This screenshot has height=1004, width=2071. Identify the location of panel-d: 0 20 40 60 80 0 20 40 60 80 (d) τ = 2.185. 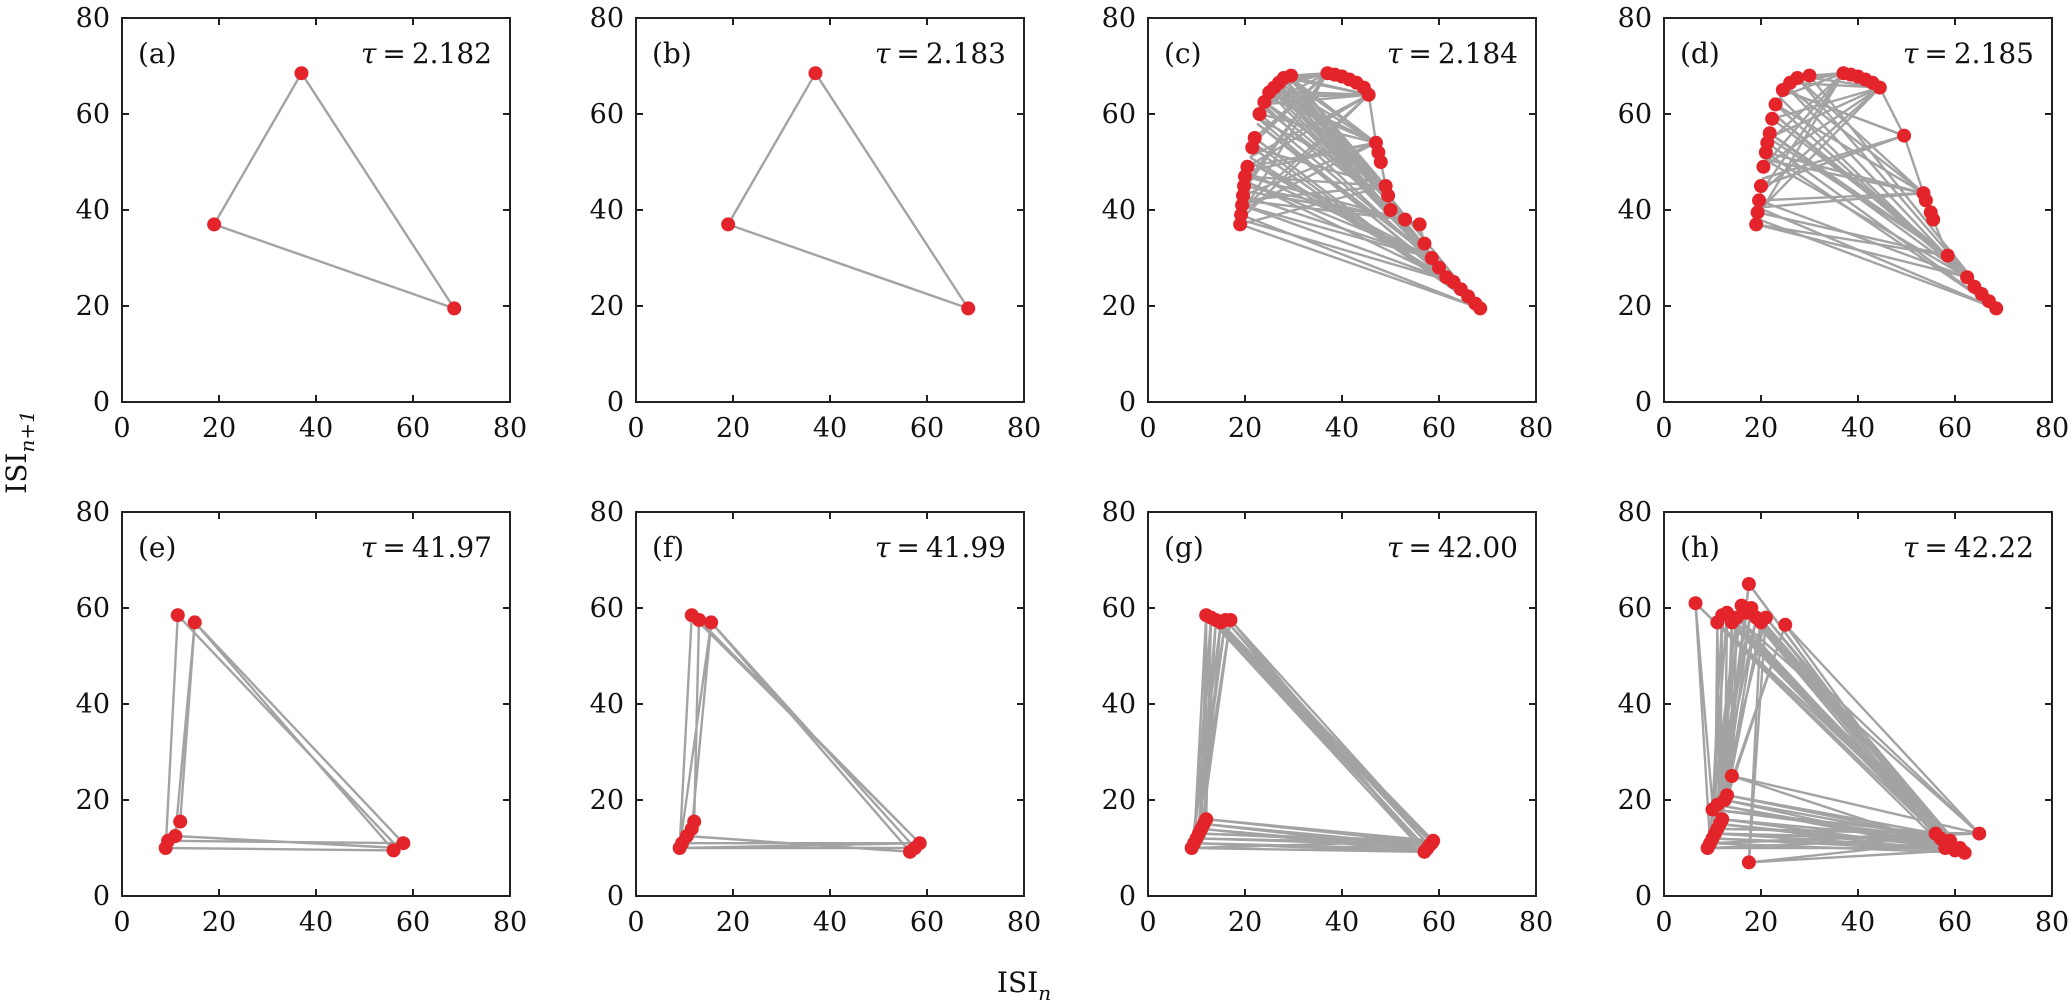
(1844, 223).